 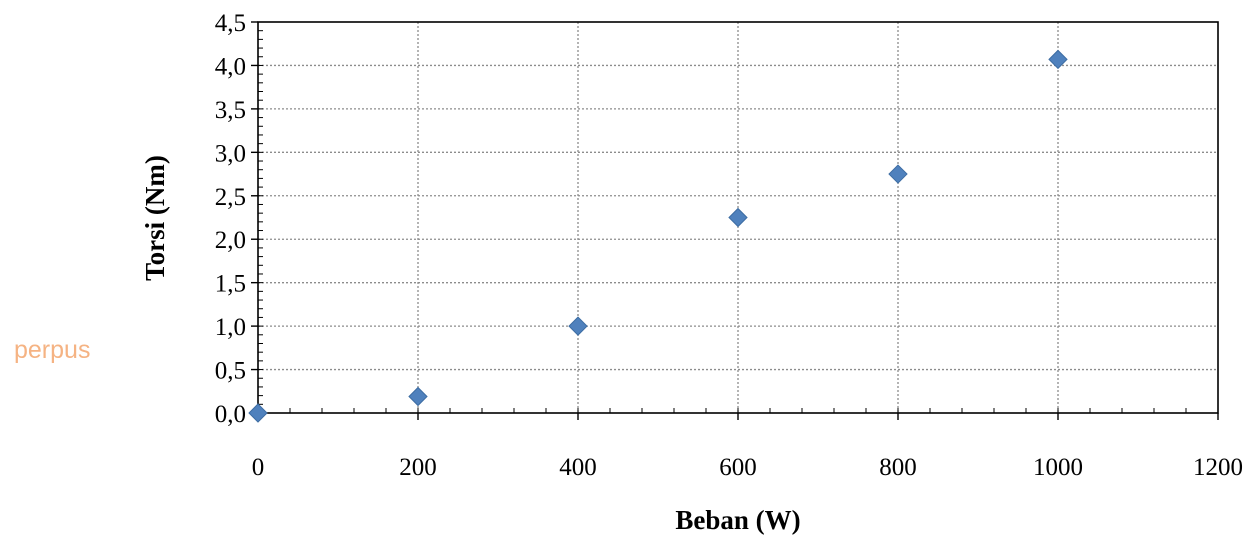 I want to click on y-tick-label: 3,5, so click(x=230, y=110).